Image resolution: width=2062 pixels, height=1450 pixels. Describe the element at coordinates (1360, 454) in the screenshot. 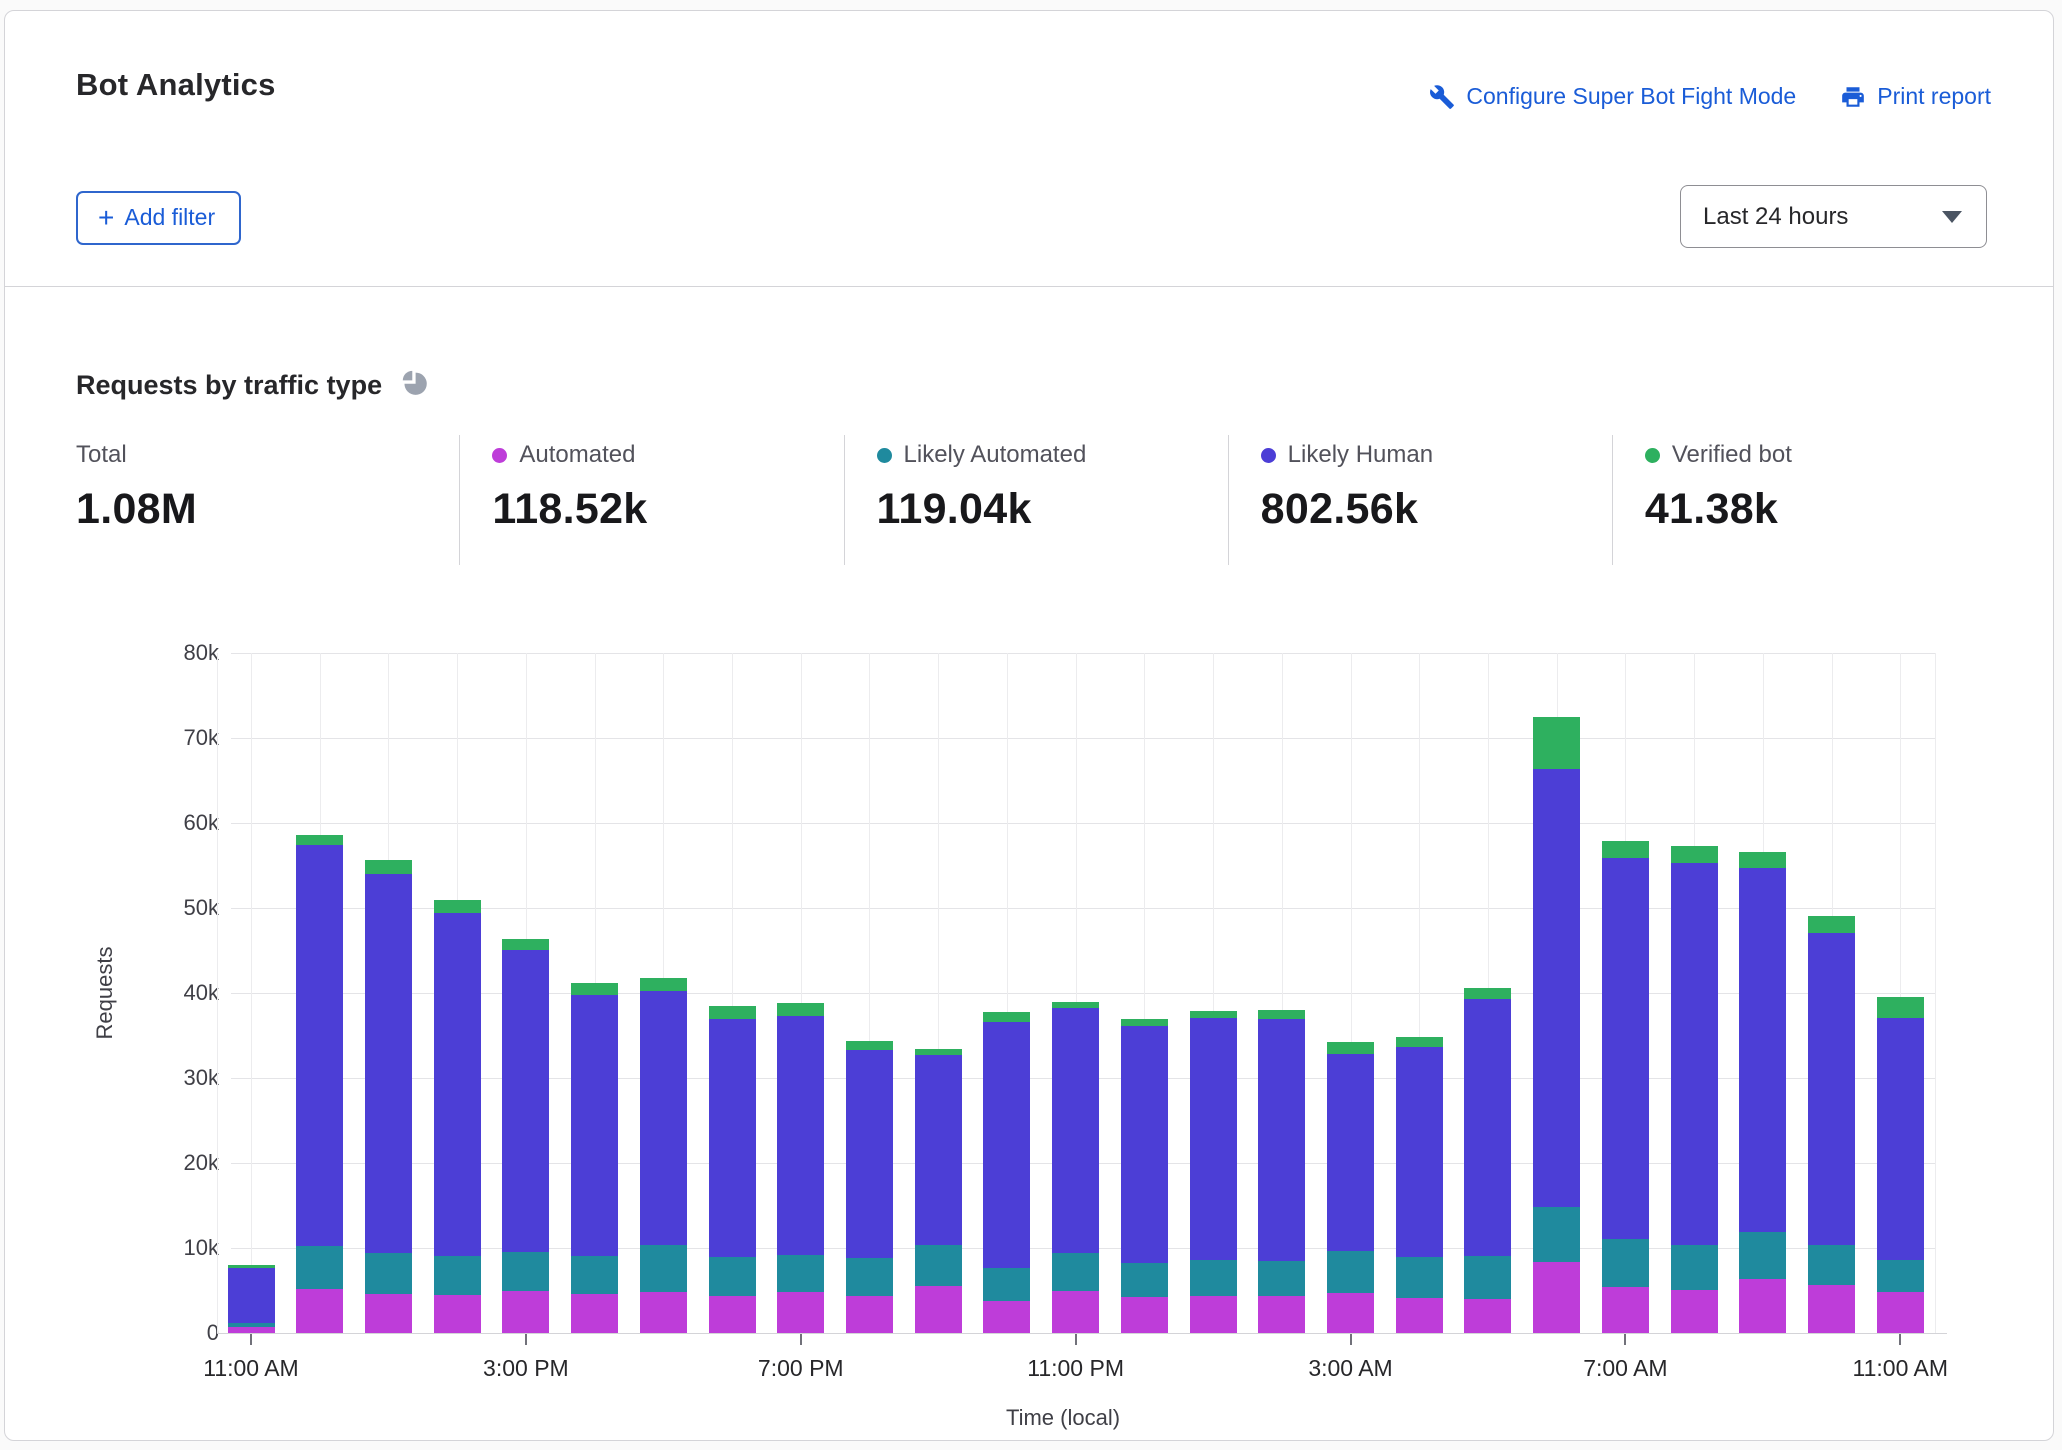

I see `stat-likely-human-label: Likely Human` at that location.